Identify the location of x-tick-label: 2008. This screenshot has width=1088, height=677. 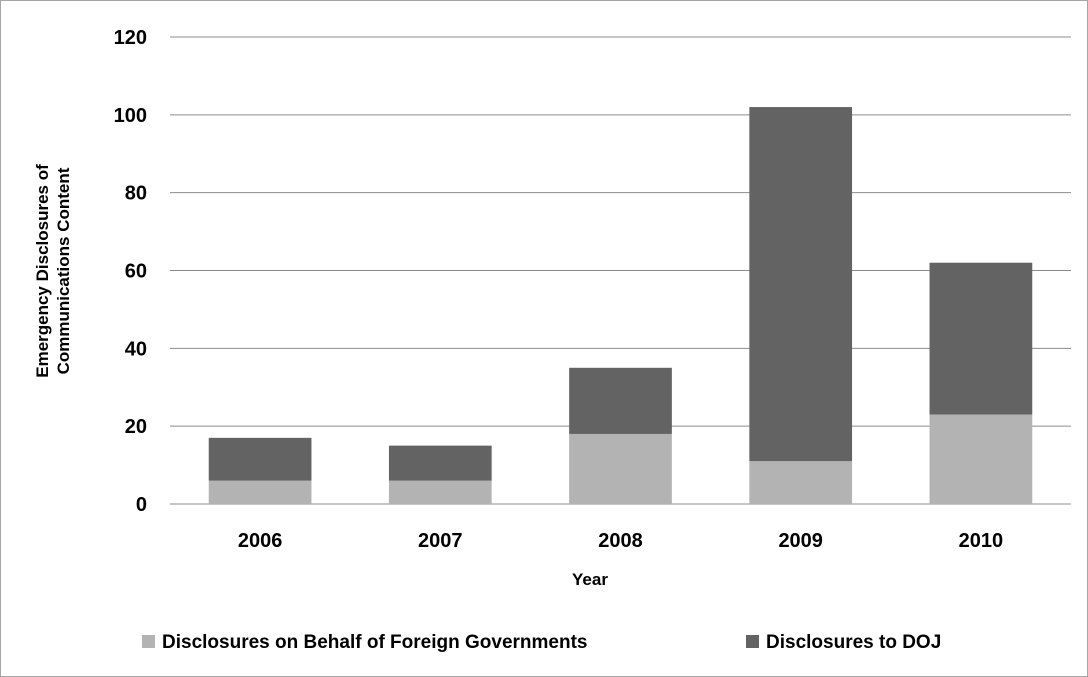
(620, 541).